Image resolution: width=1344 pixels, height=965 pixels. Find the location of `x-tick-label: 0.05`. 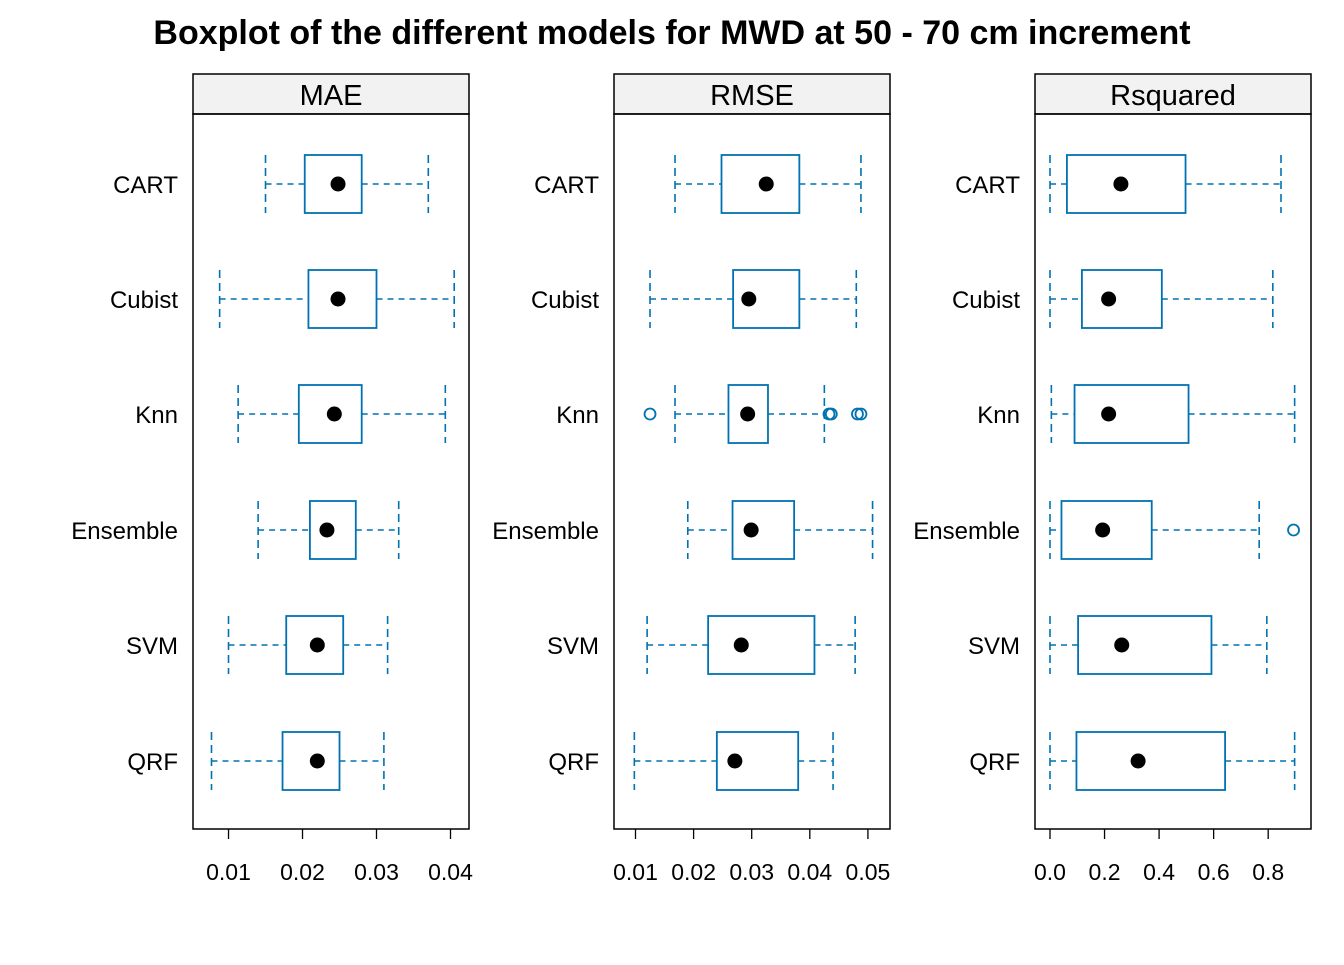

x-tick-label: 0.05 is located at coordinates (868, 872).